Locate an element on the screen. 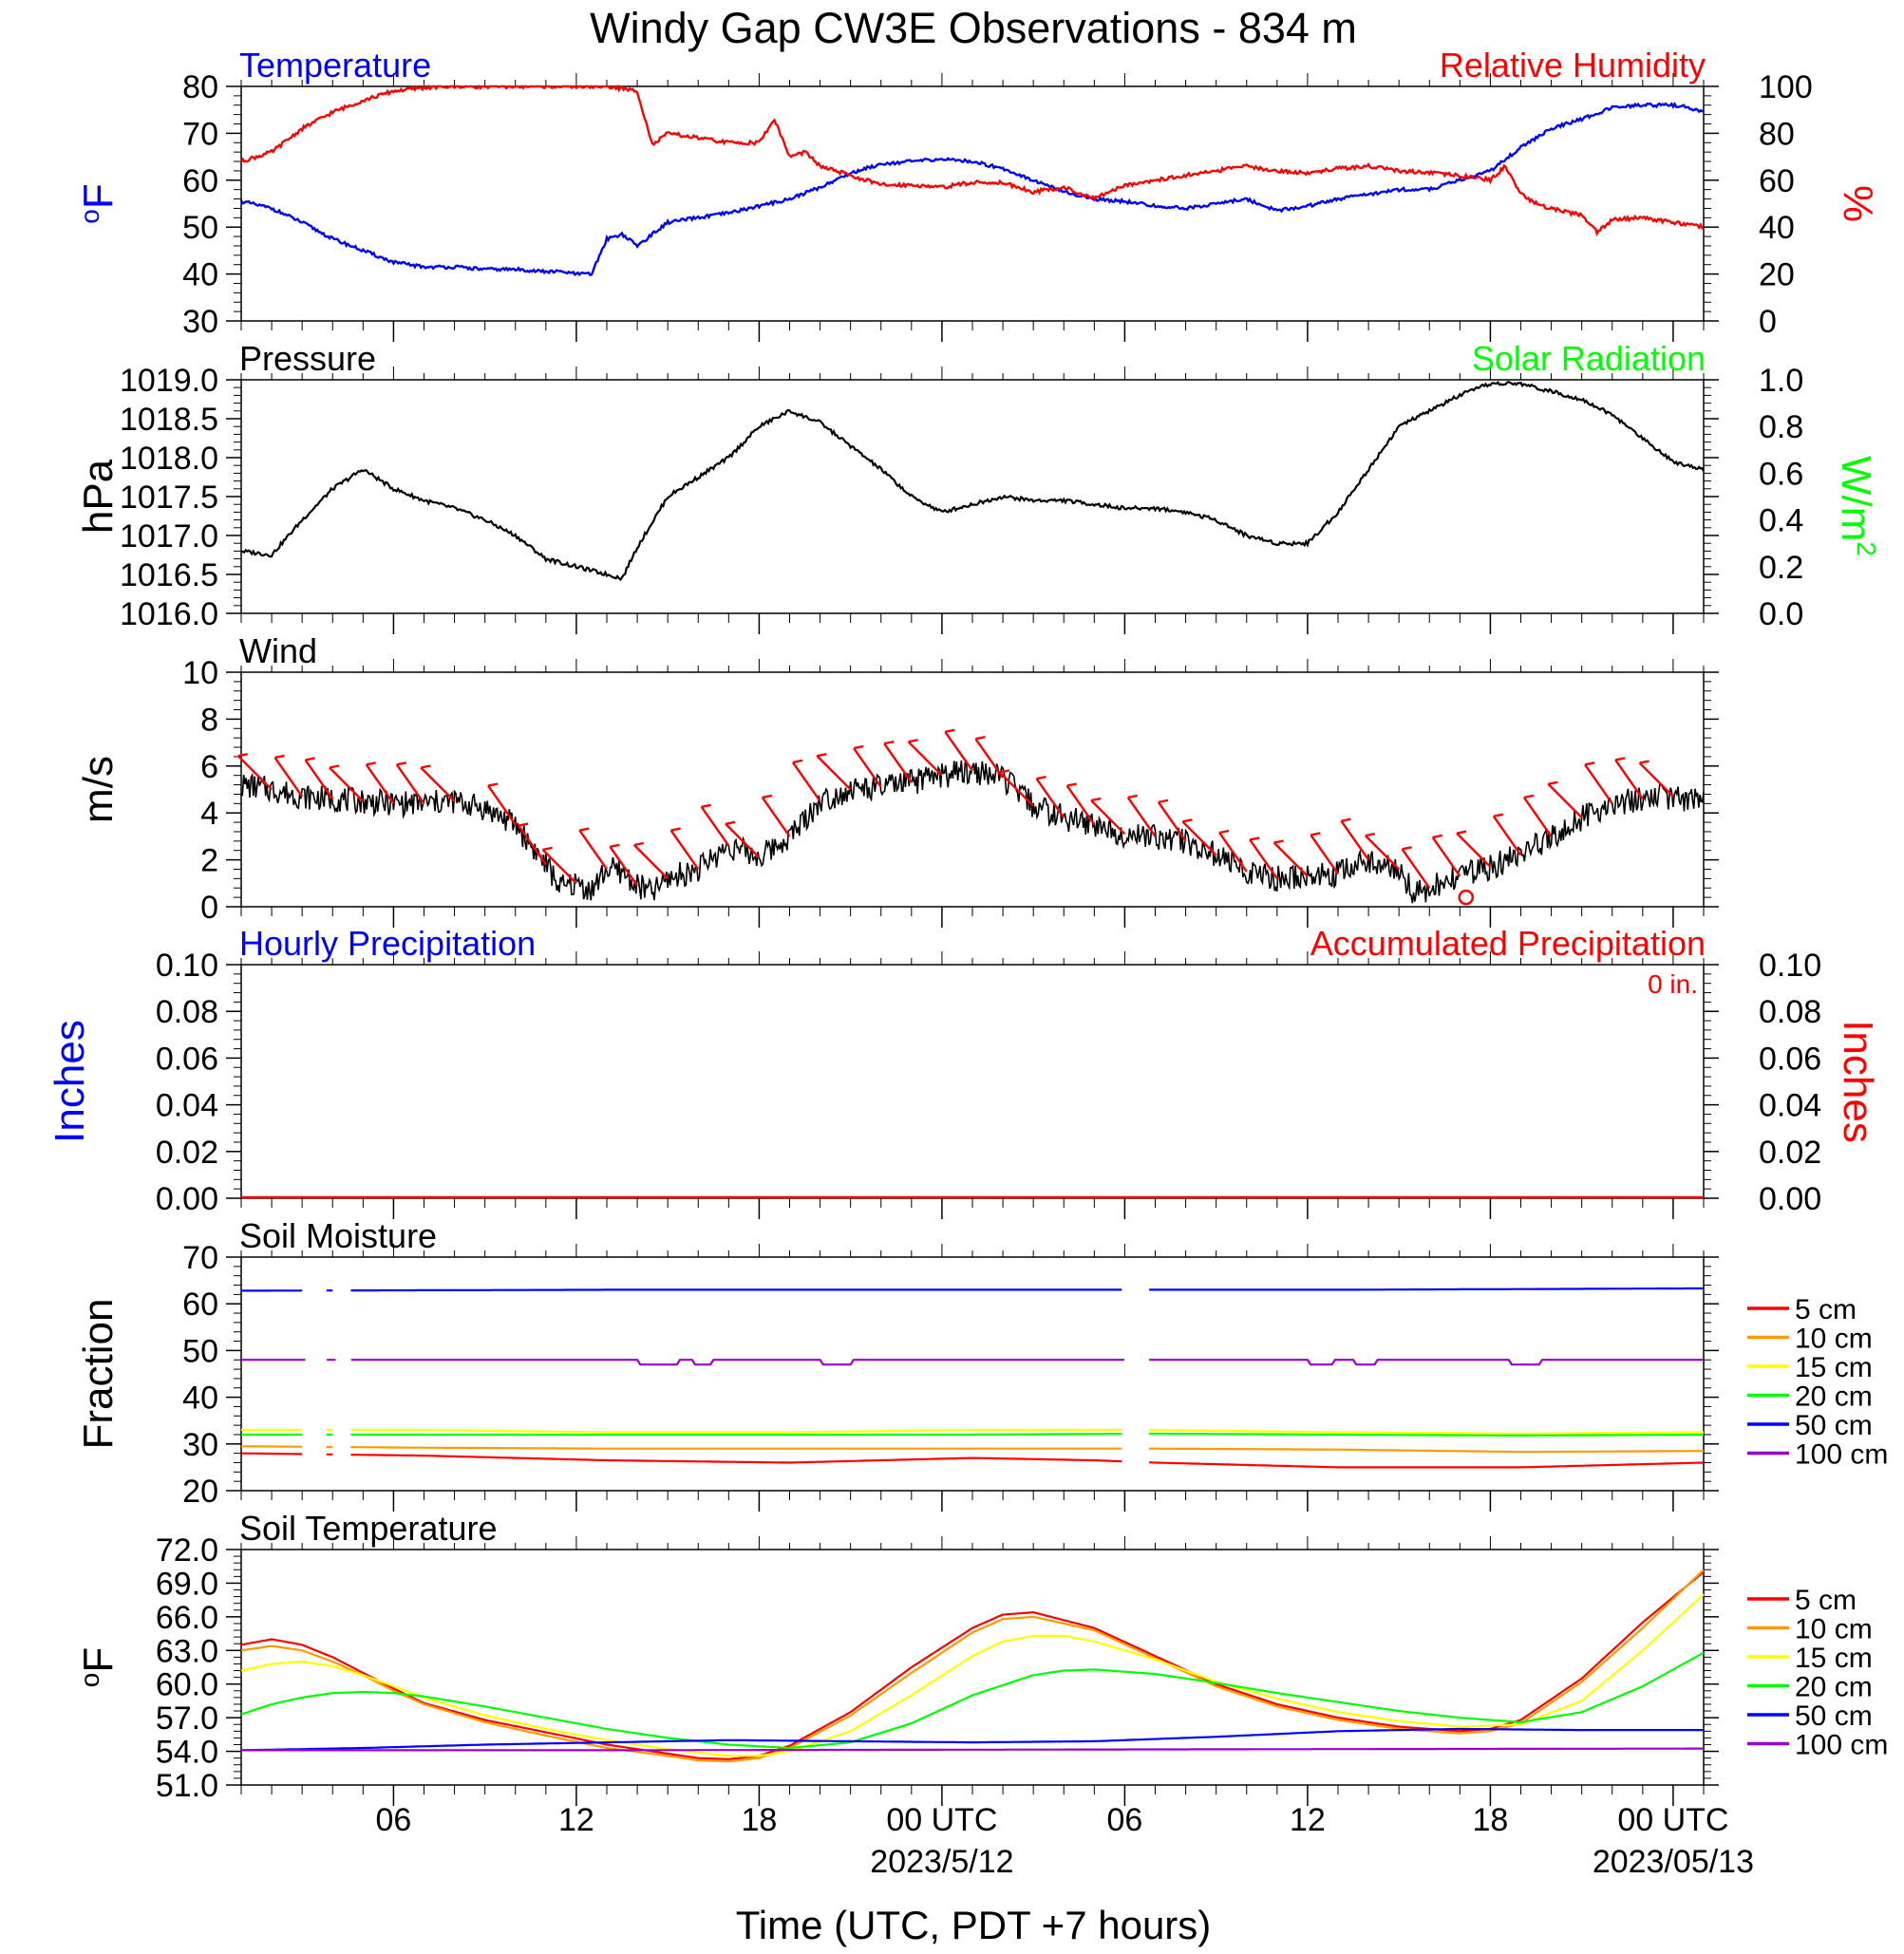 The image size is (1904, 1954). y-tick-label-left: 50 is located at coordinates (200, 1351).